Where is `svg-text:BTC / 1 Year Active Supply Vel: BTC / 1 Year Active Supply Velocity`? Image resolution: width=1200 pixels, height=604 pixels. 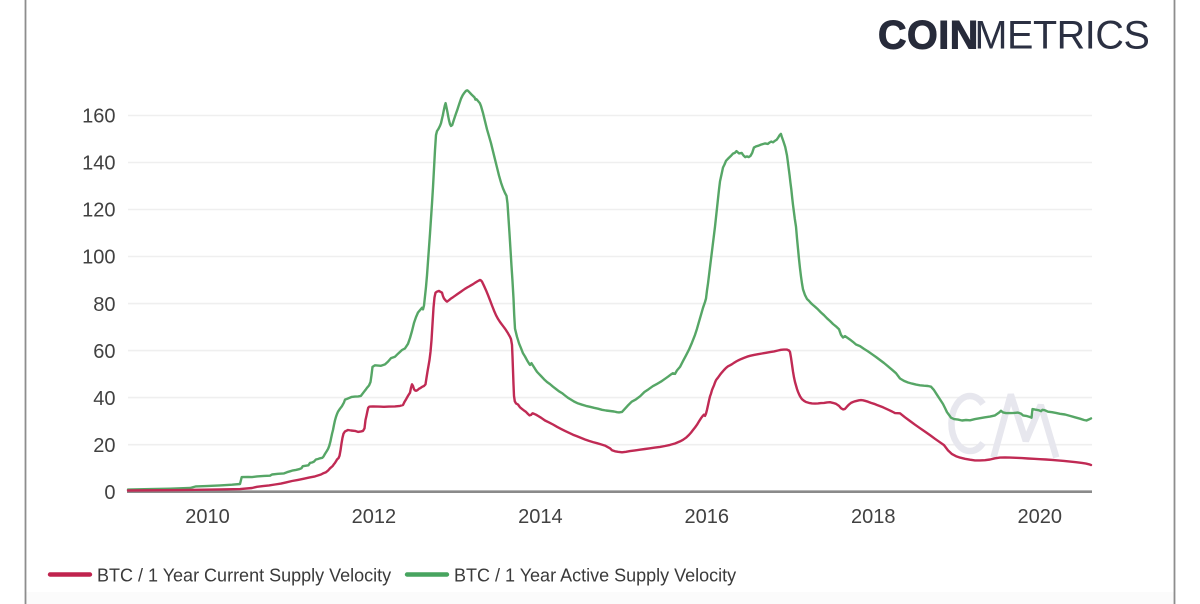 svg-text:BTC / 1 Year Active Supply Vel: BTC / 1 Year Active Supply Velocity is located at coordinates (595, 576).